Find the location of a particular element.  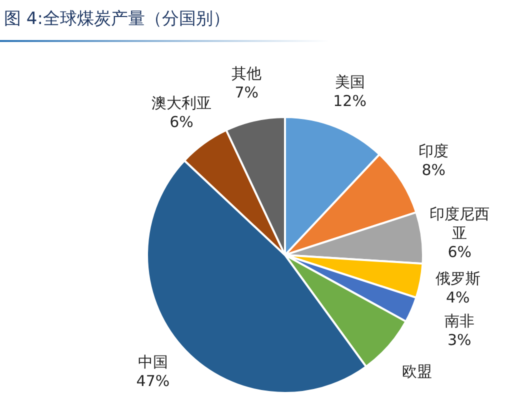

slice-label: 澳大利亚 is located at coordinates (182, 103).